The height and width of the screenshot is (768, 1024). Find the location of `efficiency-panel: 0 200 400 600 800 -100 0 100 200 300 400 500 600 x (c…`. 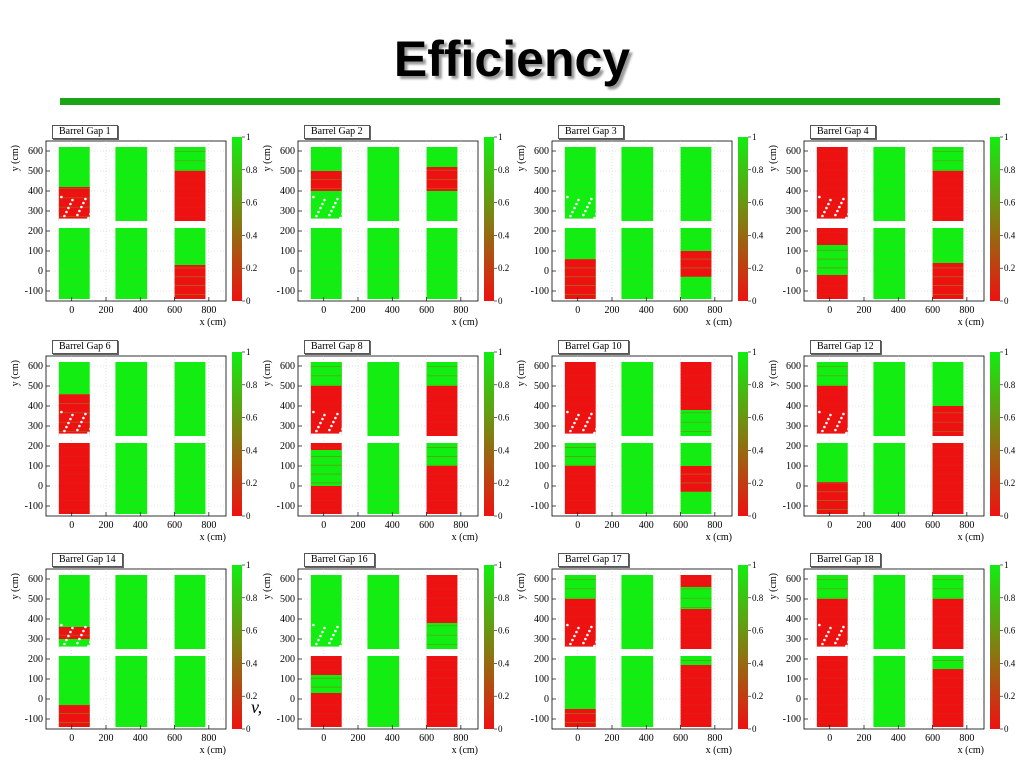

efficiency-panel: 0 200 400 600 800 -100 0 100 200 300 400 500 600 x (c… is located at coordinates (134, 445).